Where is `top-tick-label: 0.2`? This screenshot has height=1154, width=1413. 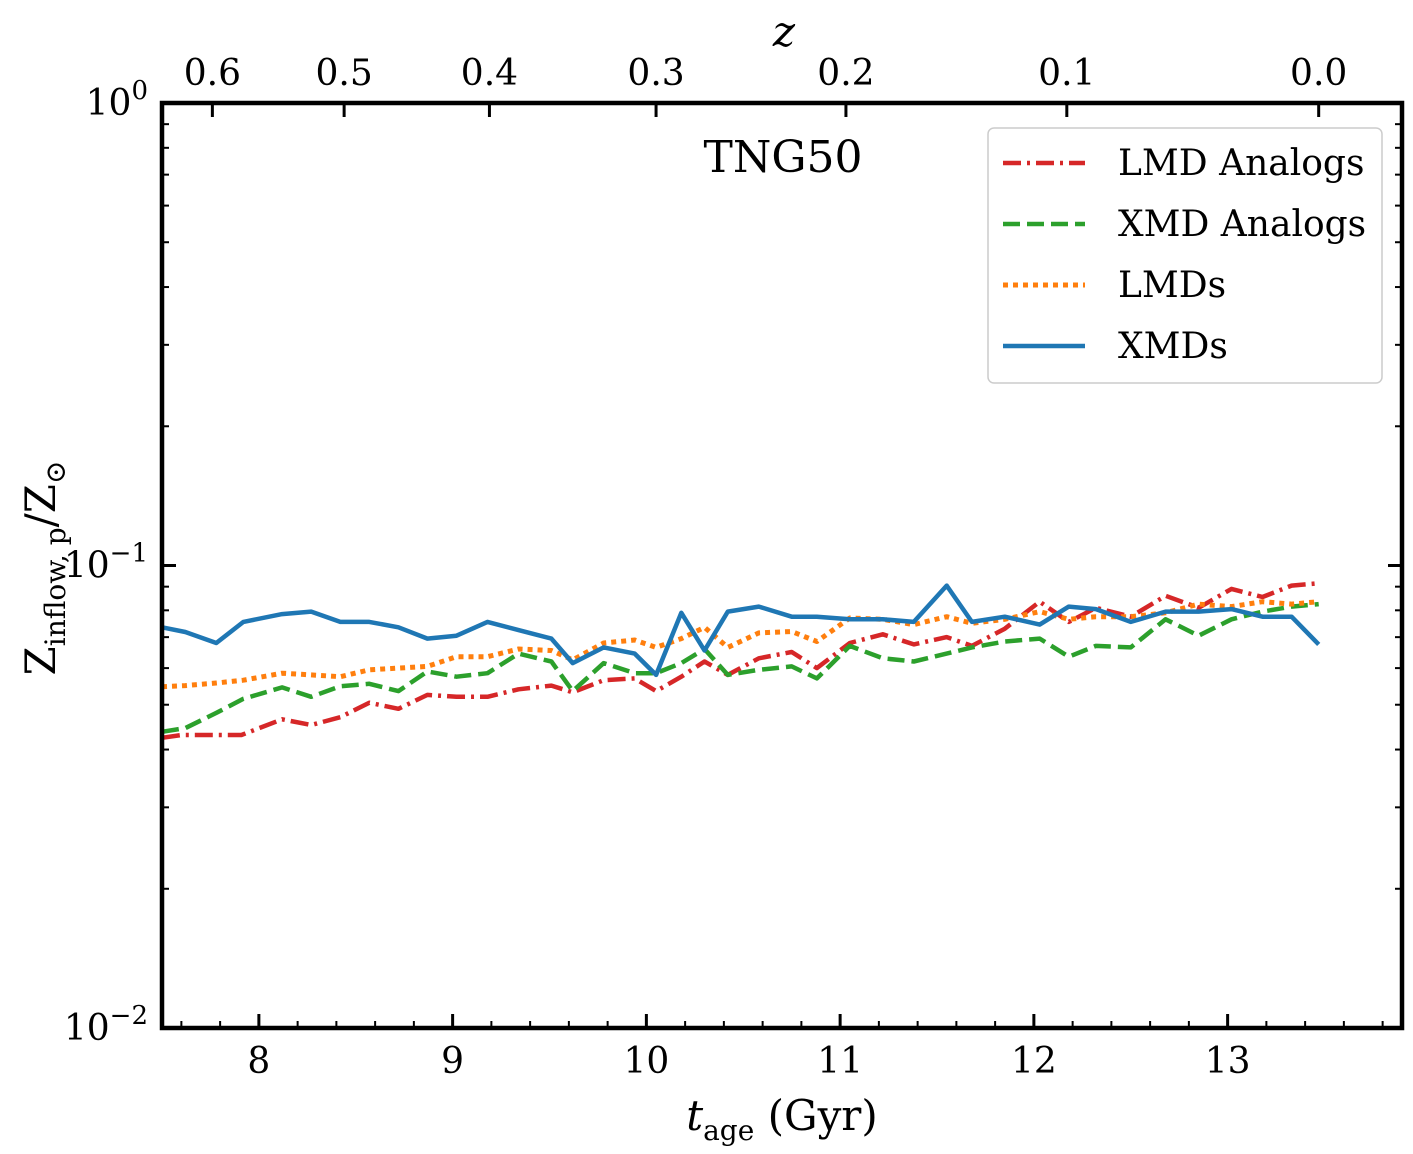 top-tick-label: 0.2 is located at coordinates (845, 73).